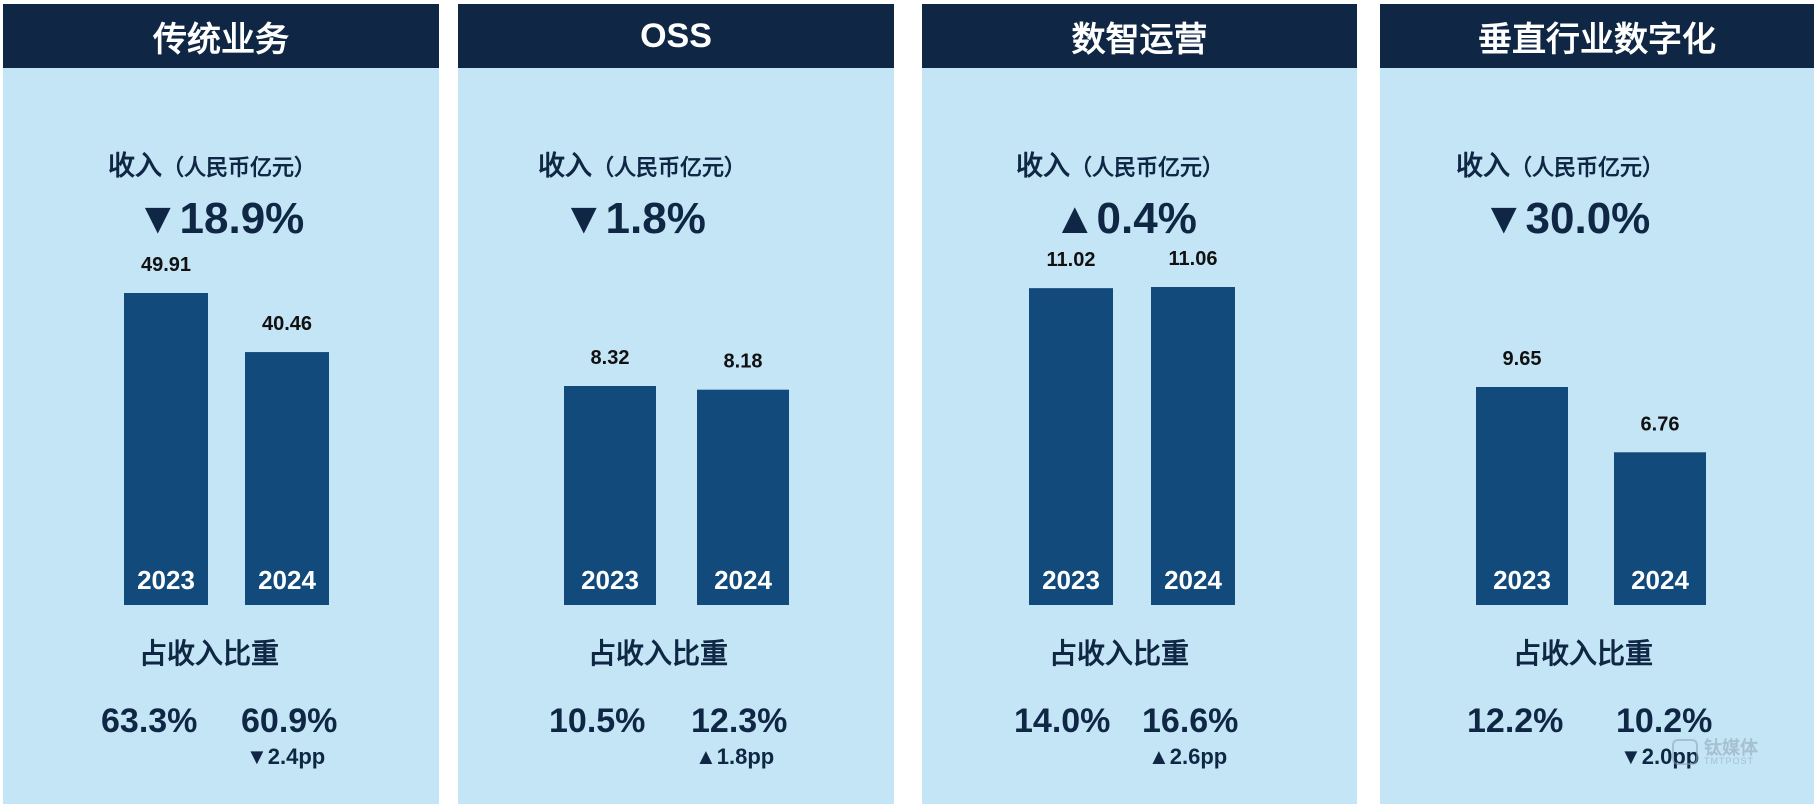 The image size is (1814, 804). Describe the element at coordinates (1660, 424) in the screenshot. I see `value-label-2024: 6.76` at that location.